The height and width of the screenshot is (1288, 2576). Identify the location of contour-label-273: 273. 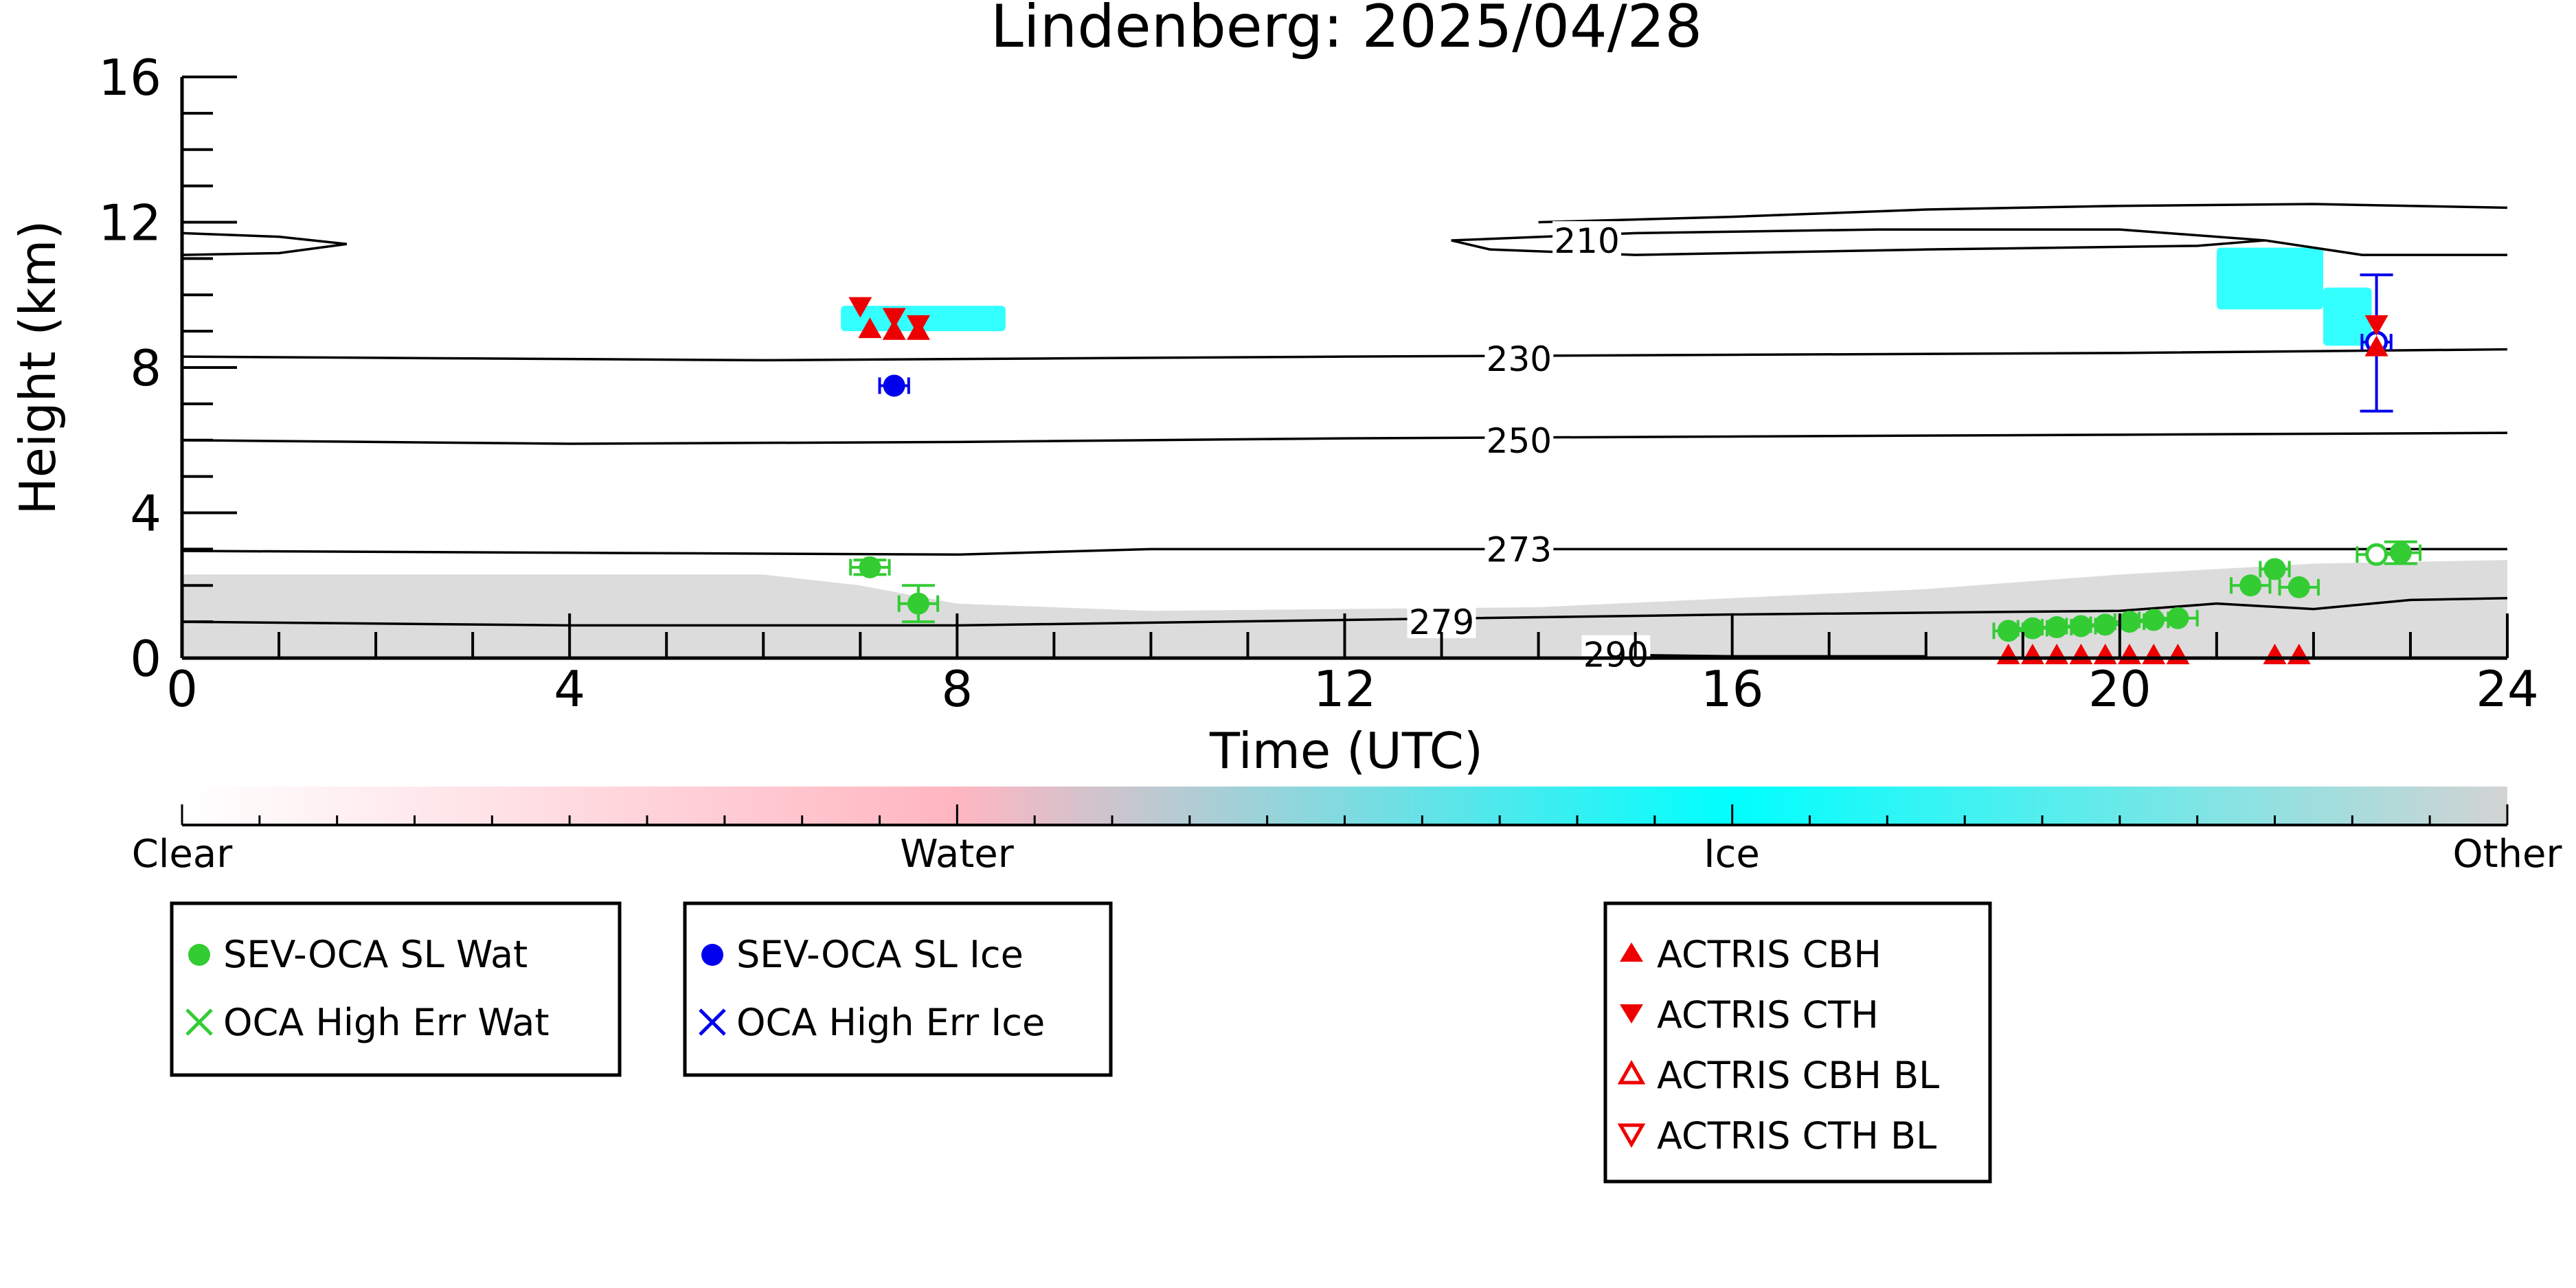
(1519, 549).